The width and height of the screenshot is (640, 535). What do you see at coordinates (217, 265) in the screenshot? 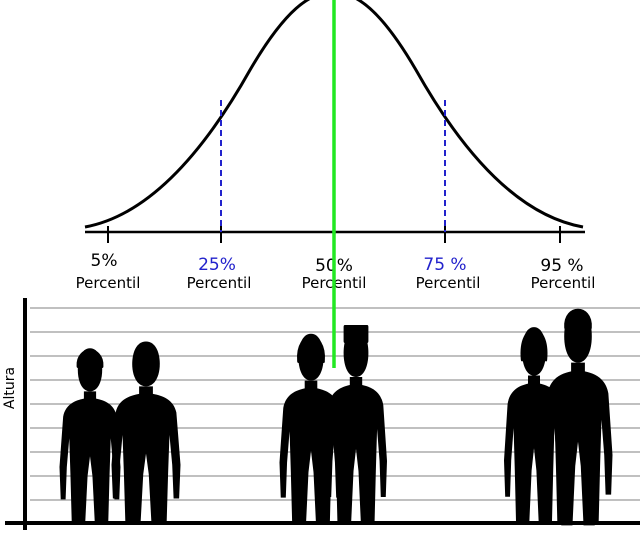
I see `percentile-value: 25%` at bounding box center [217, 265].